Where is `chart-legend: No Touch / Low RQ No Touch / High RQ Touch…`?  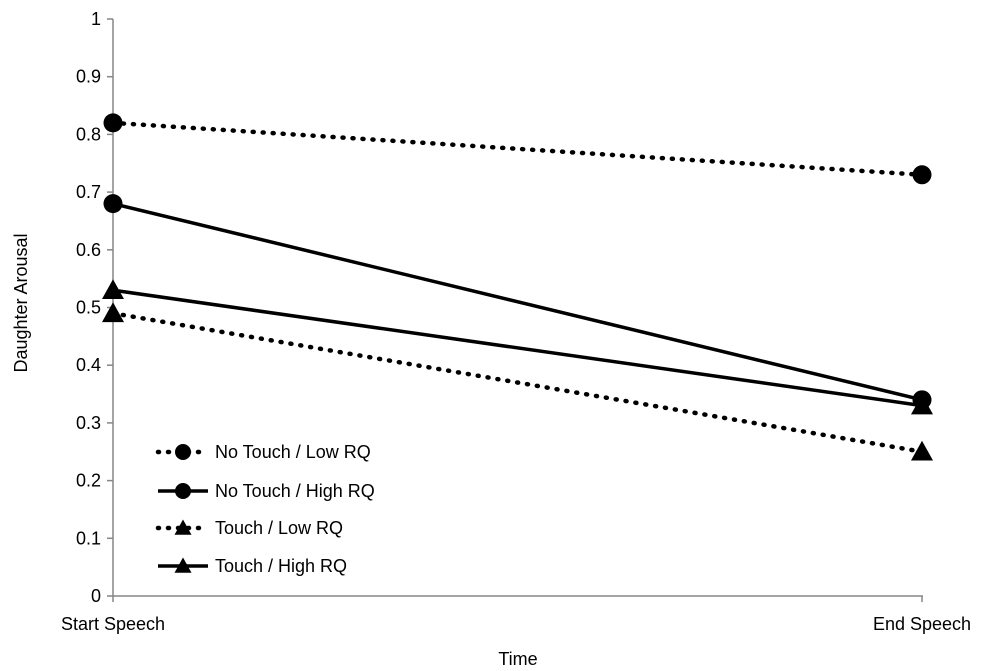
chart-legend: No Touch / Low RQ No Touch / High RQ Touch… is located at coordinates (265, 509).